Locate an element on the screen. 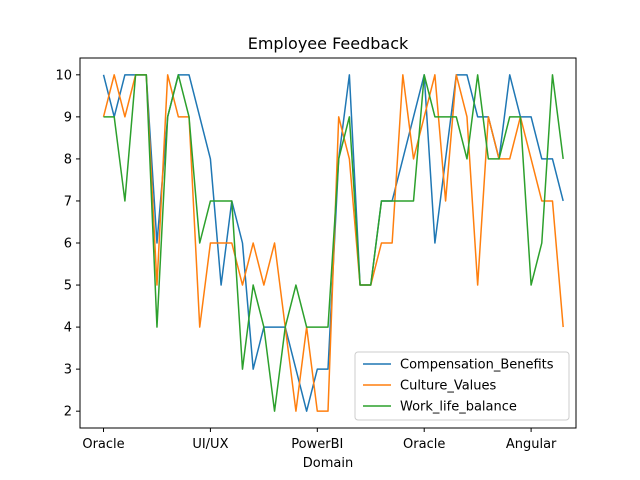 The height and width of the screenshot is (480, 640). y-axis: 2 3 4 5 6 7 8 9 10 is located at coordinates (67, 244).